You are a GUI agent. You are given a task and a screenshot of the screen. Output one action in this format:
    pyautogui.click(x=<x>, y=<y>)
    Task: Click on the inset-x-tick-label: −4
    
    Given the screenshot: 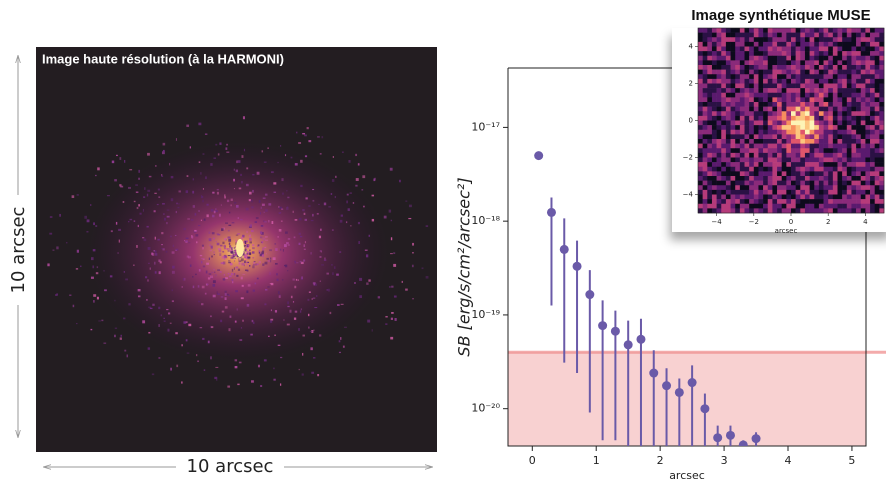 What is the action you would take?
    pyautogui.click(x=716, y=222)
    